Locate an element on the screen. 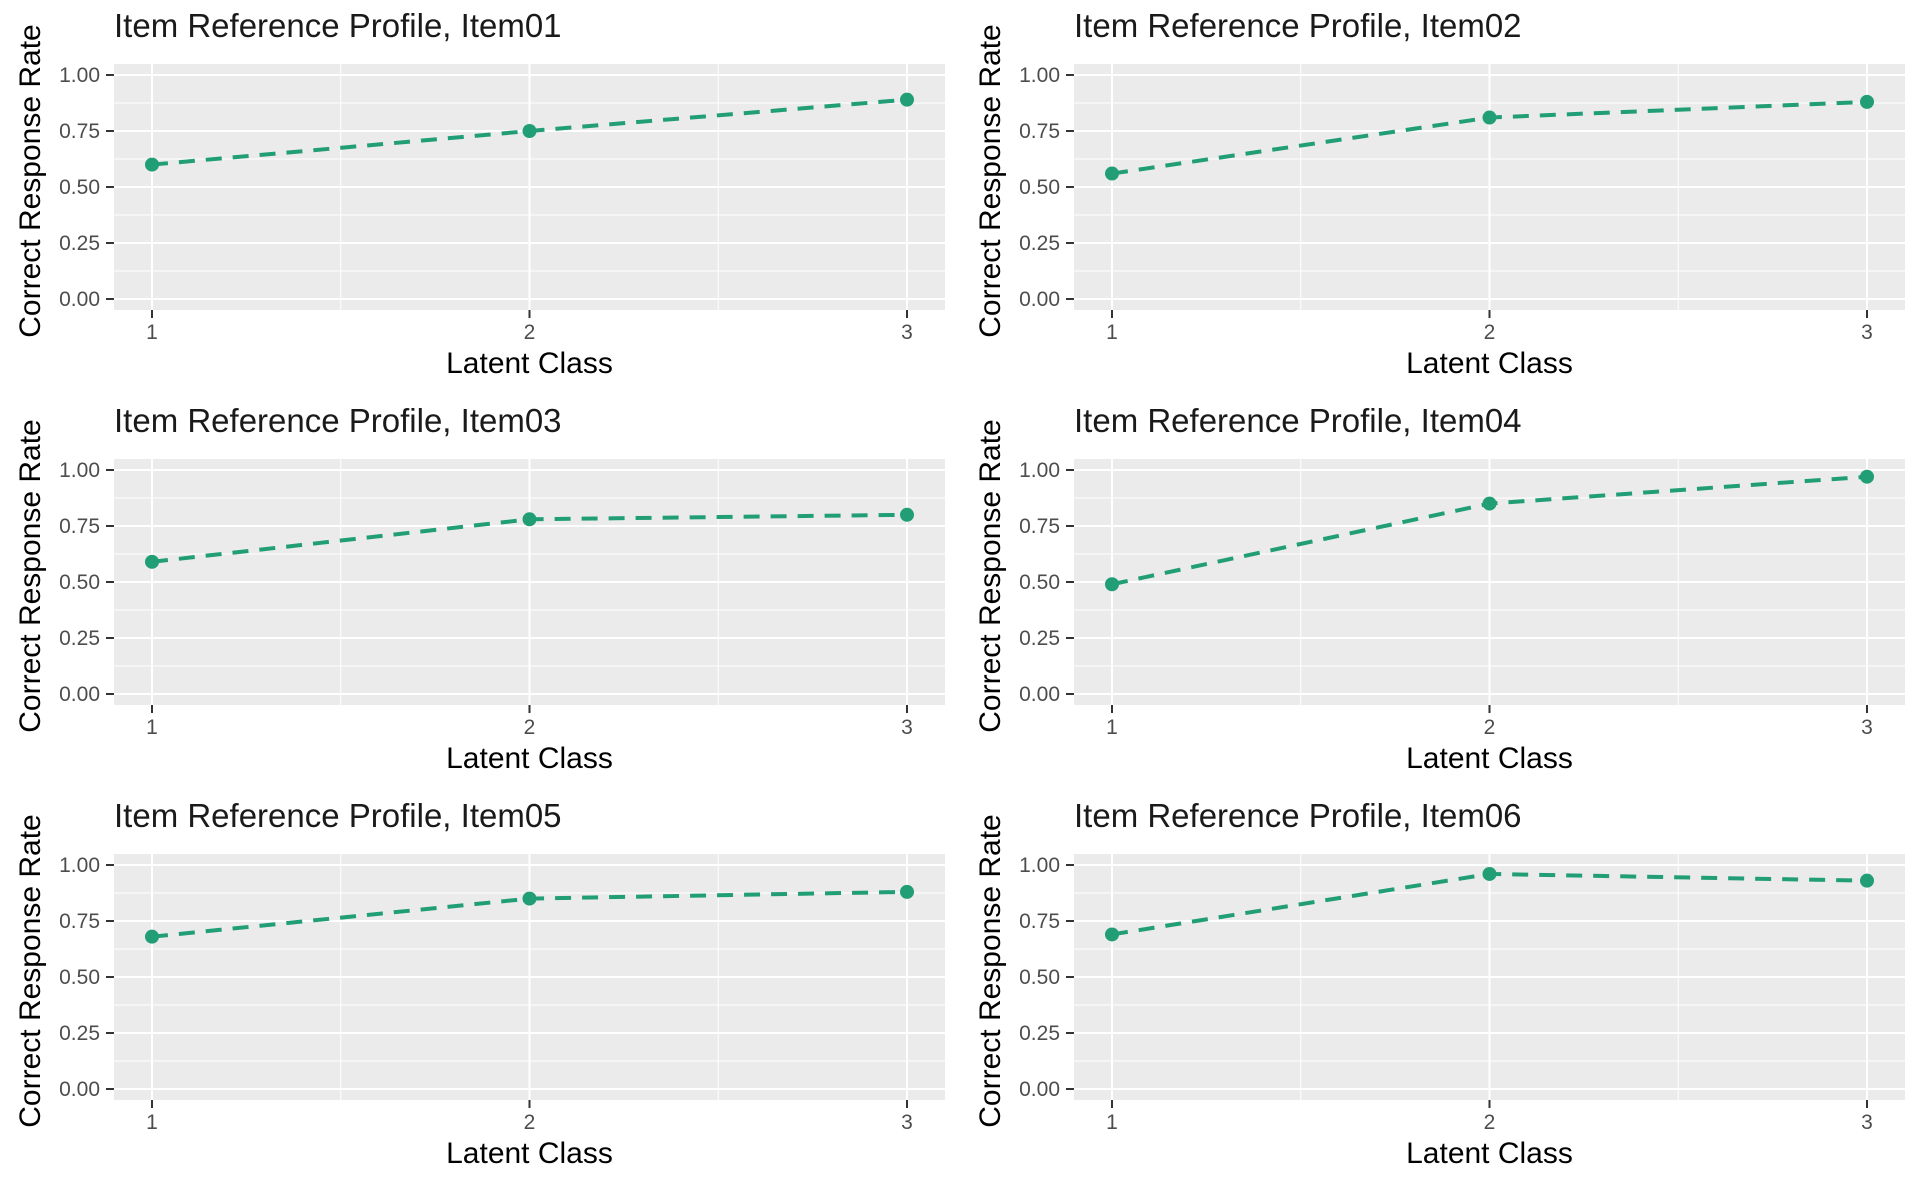 The height and width of the screenshot is (1186, 1920). chart-title: Item Reference Profile, Item02 is located at coordinates (1298, 25).